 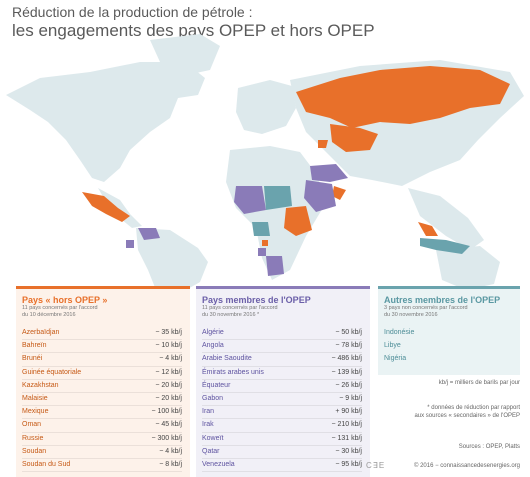 What do you see at coordinates (102, 439) in the screenshot?
I see `list-item: Russie − 300 kb/j` at bounding box center [102, 439].